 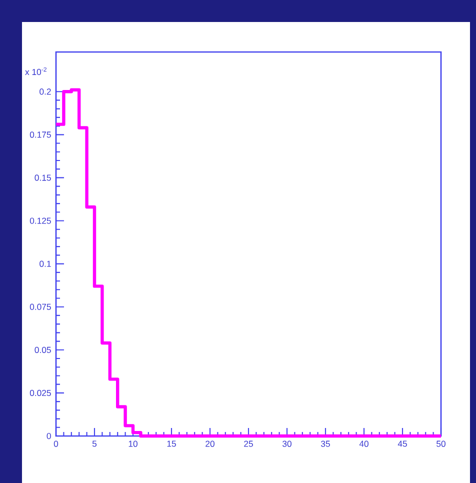 What do you see at coordinates (441, 443) in the screenshot?
I see `x-tick-label: 50` at bounding box center [441, 443].